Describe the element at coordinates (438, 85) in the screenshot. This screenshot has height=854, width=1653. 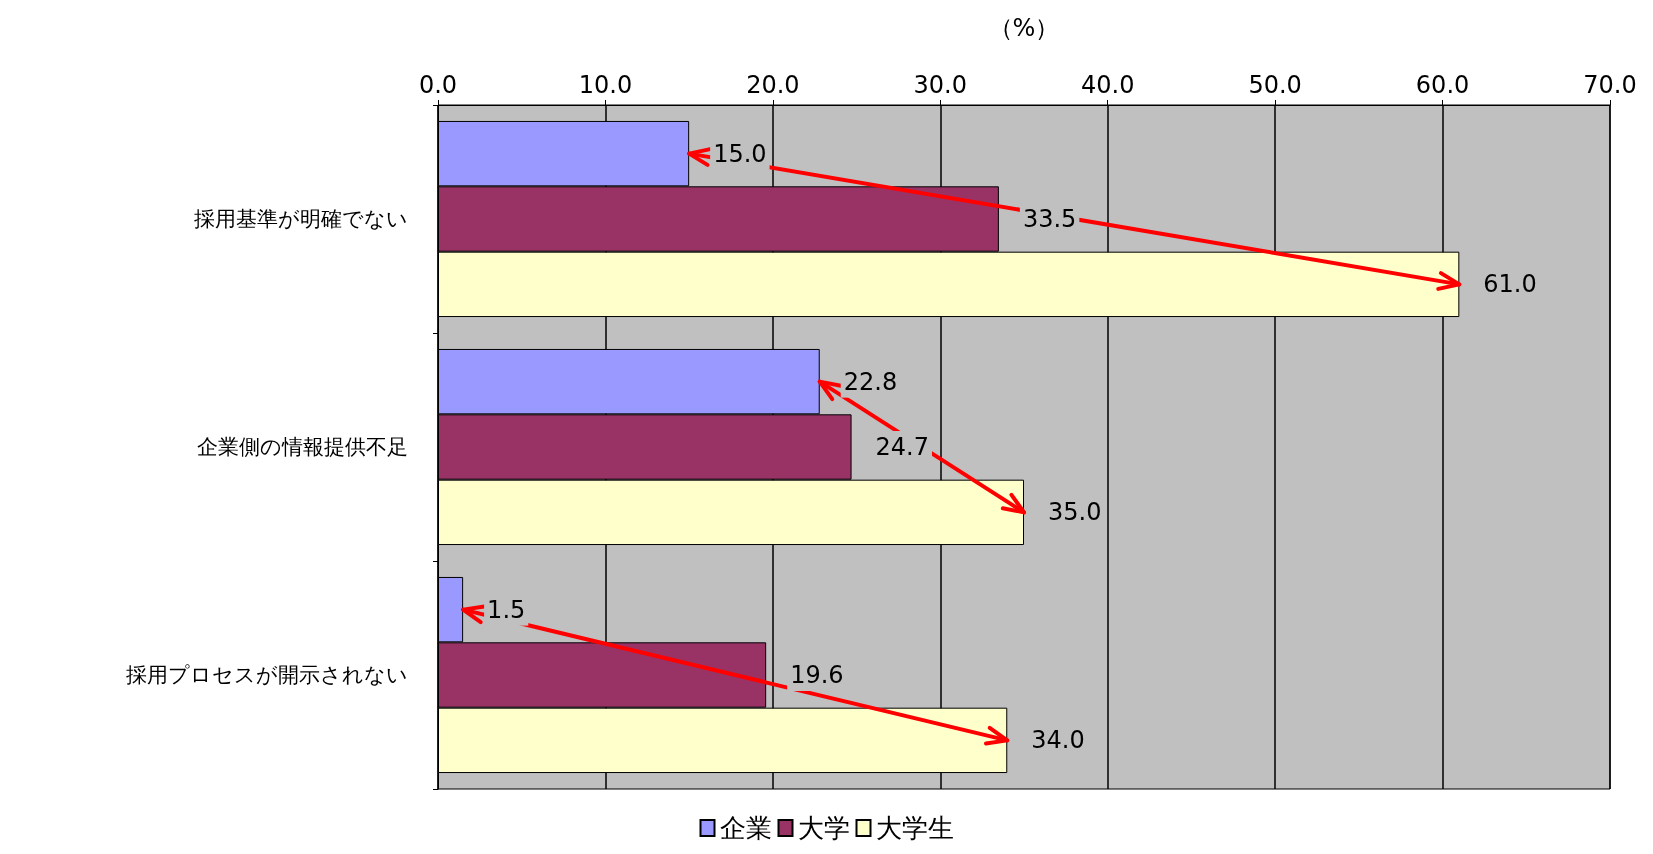
I see `x-tick-label: 0.0` at that location.